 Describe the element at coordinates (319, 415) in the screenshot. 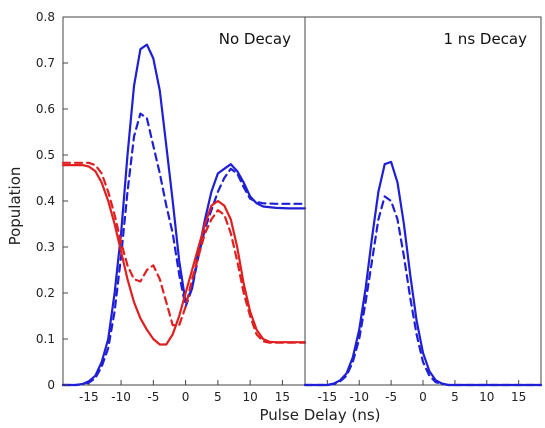

I see `x-axis-label: Pulse Delay (ns)` at that location.